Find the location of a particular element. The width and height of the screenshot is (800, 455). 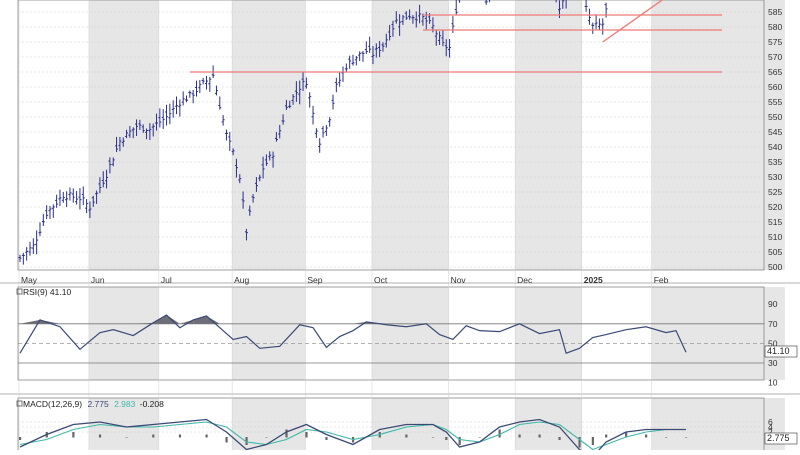

rsi-tick-label: 50 is located at coordinates (773, 343).